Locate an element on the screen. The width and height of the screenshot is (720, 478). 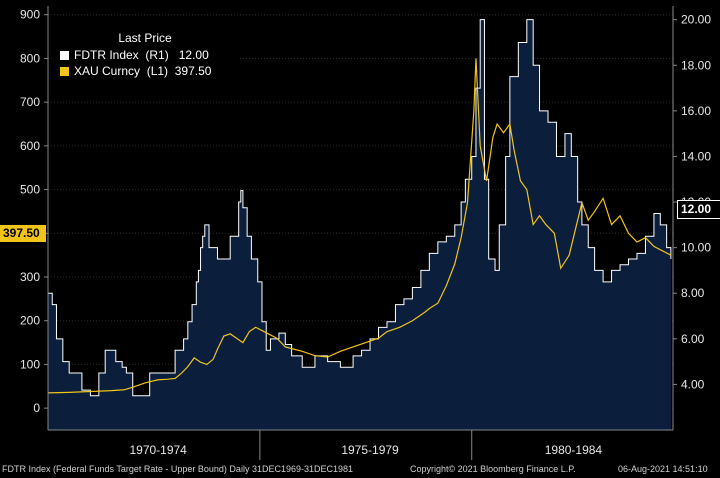
legend-swatch-fdtr is located at coordinates (64, 55).